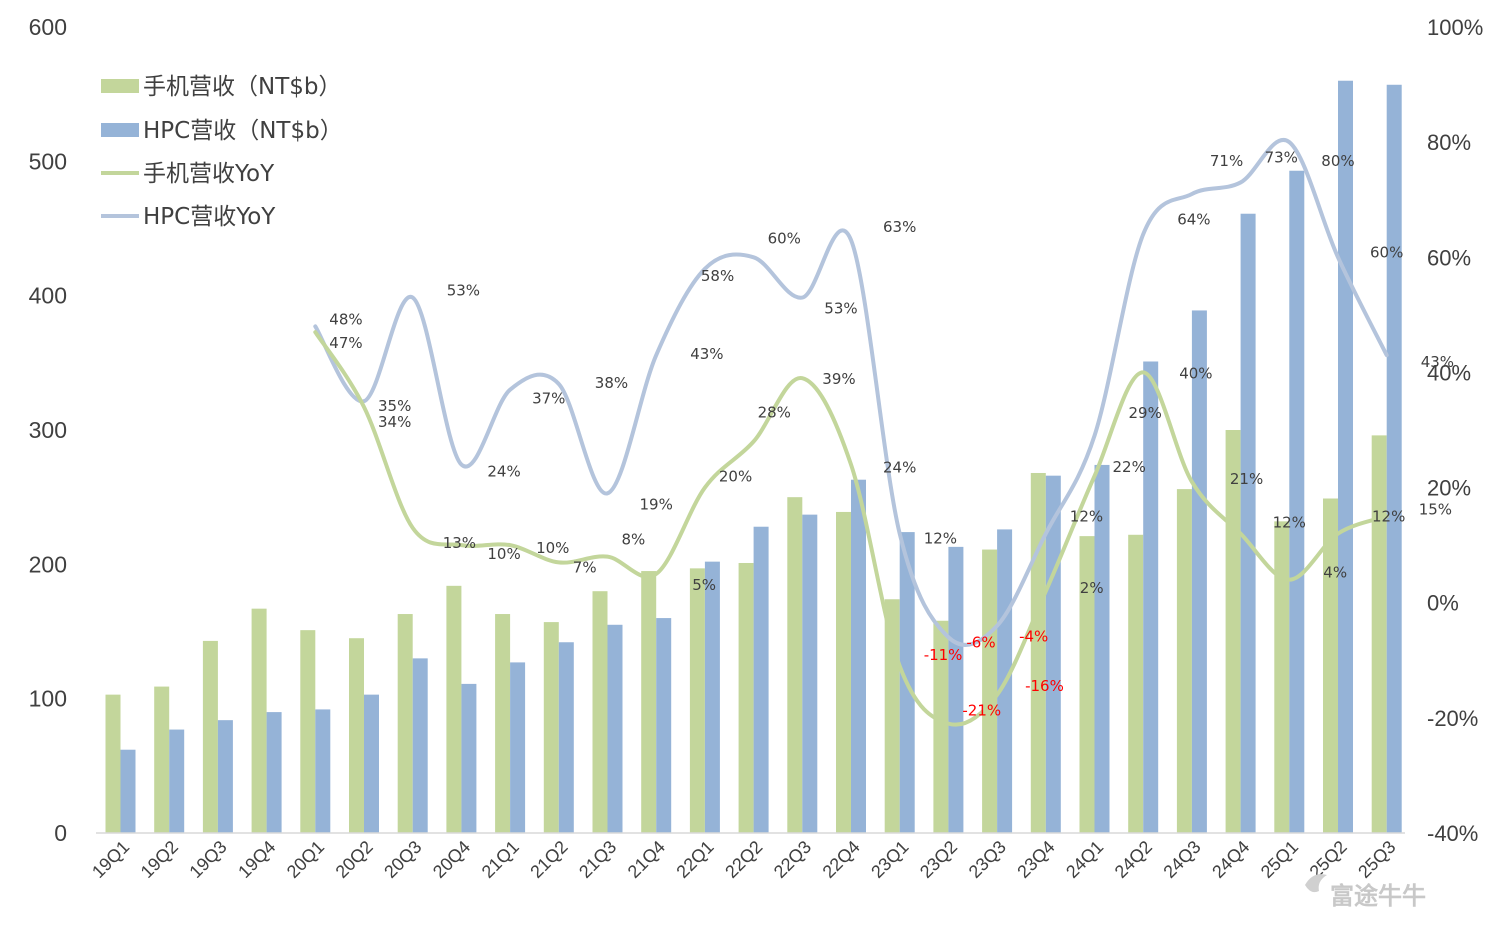 Image resolution: width=1495 pixels, height=932 pixels. Describe the element at coordinates (597, 859) in the screenshot. I see `x-axis-tick-label: 21Q3` at that location.